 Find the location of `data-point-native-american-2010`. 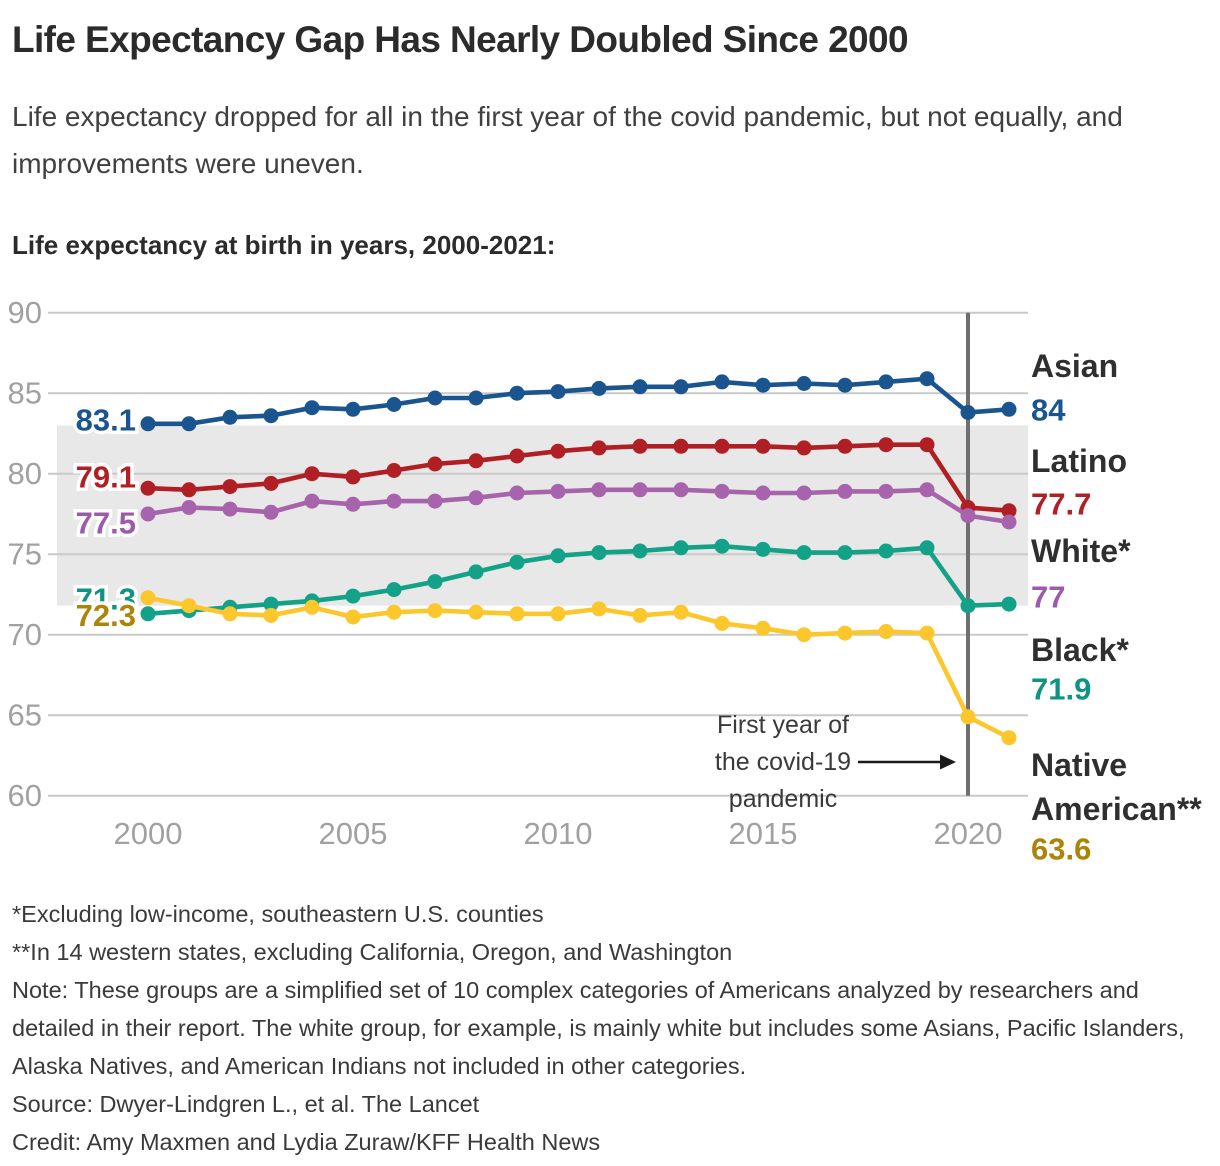

data-point-native-american-2010 is located at coordinates (558, 614).